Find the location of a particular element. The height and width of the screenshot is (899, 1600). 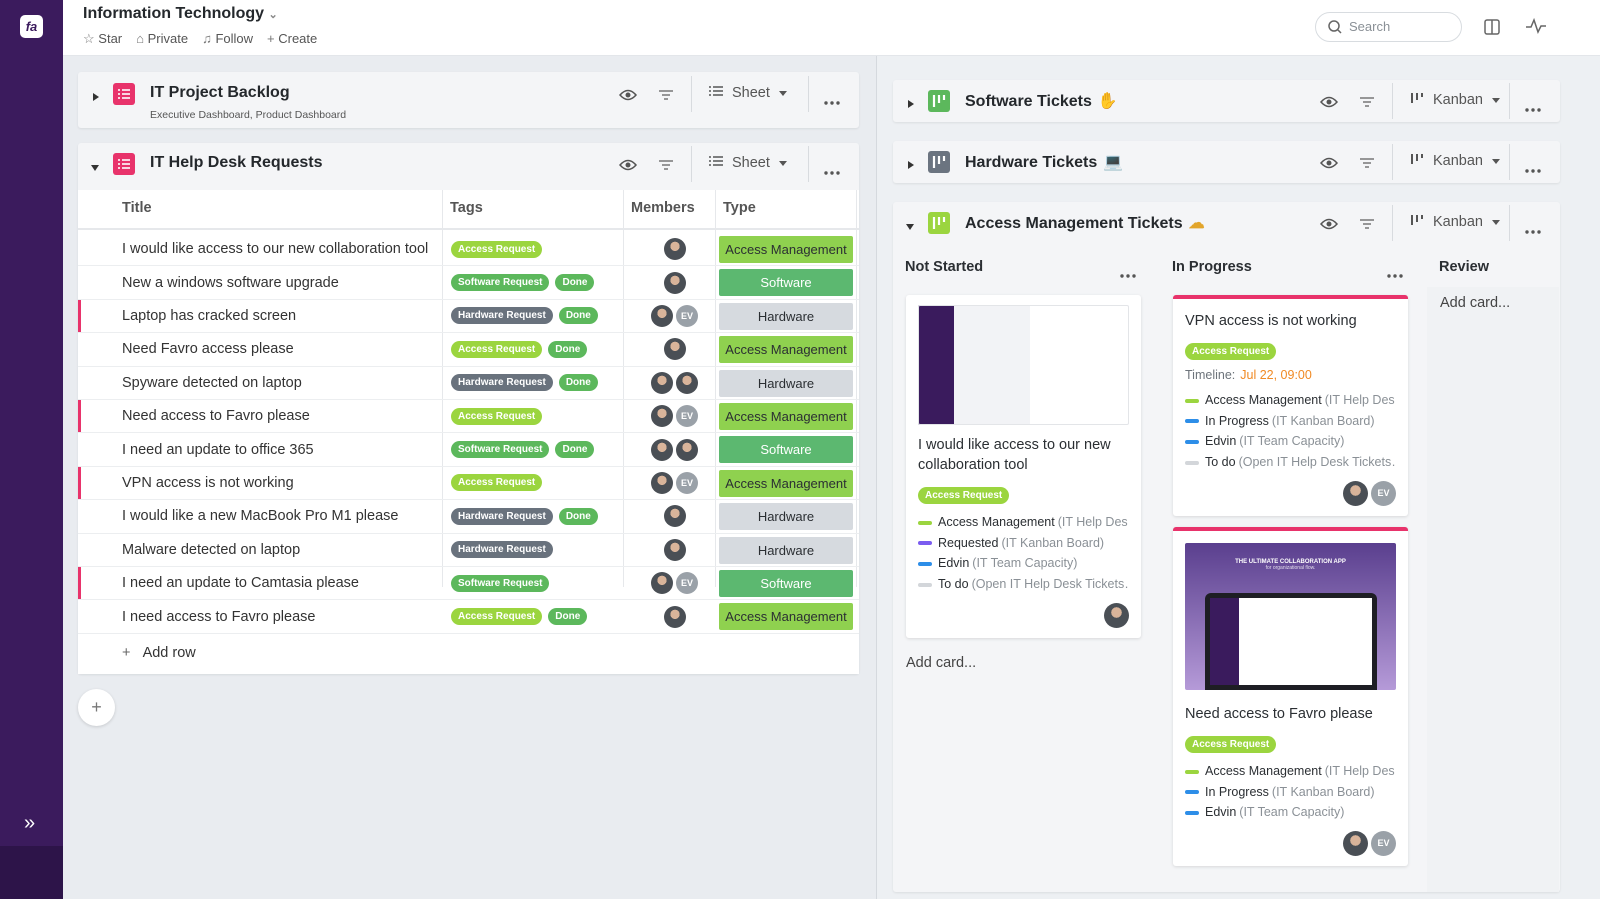

row-tags: Hardware Request is located at coordinates (505, 550).